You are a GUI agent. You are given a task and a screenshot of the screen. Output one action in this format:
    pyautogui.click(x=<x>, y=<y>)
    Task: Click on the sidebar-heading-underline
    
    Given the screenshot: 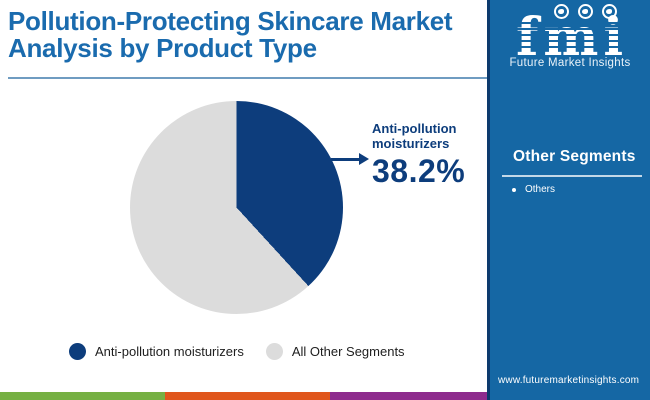 What is the action you would take?
    pyautogui.click(x=572, y=176)
    